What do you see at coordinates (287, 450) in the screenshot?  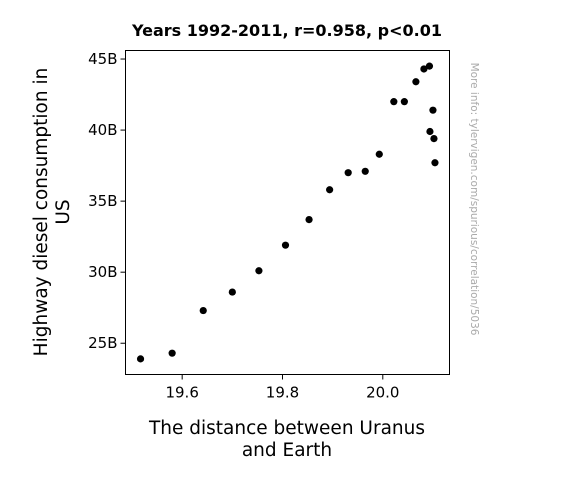 I see `x-axis-label-line-2: and Earth` at bounding box center [287, 450].